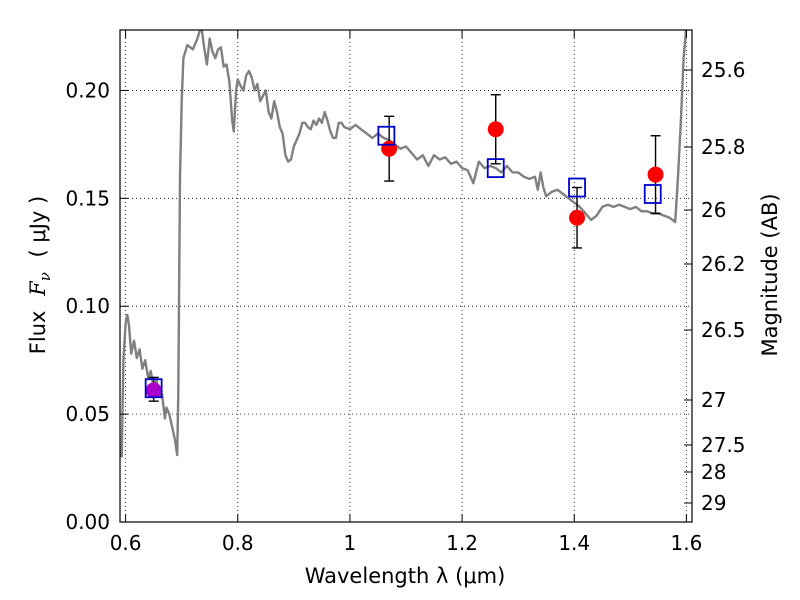 This screenshot has width=800, height=600. I want to click on x-tick-label: 0.8, so click(238, 543).